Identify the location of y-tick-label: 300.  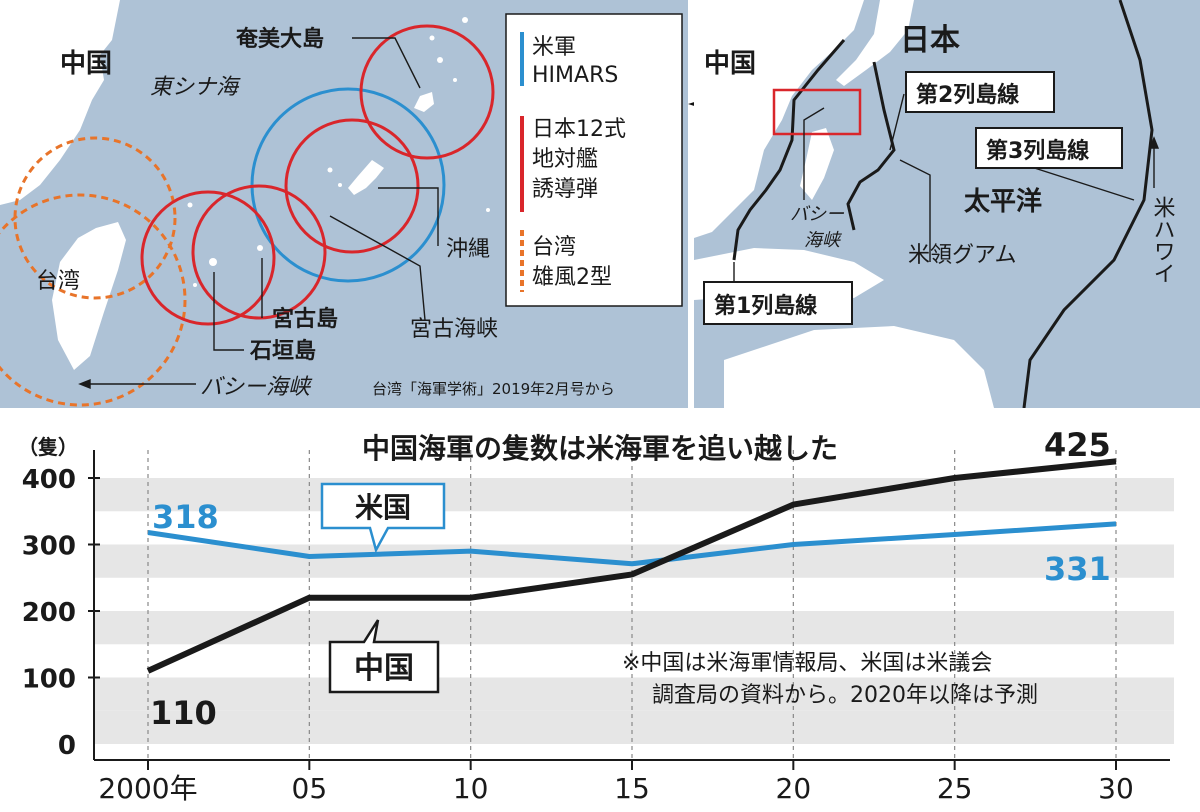
(49, 547).